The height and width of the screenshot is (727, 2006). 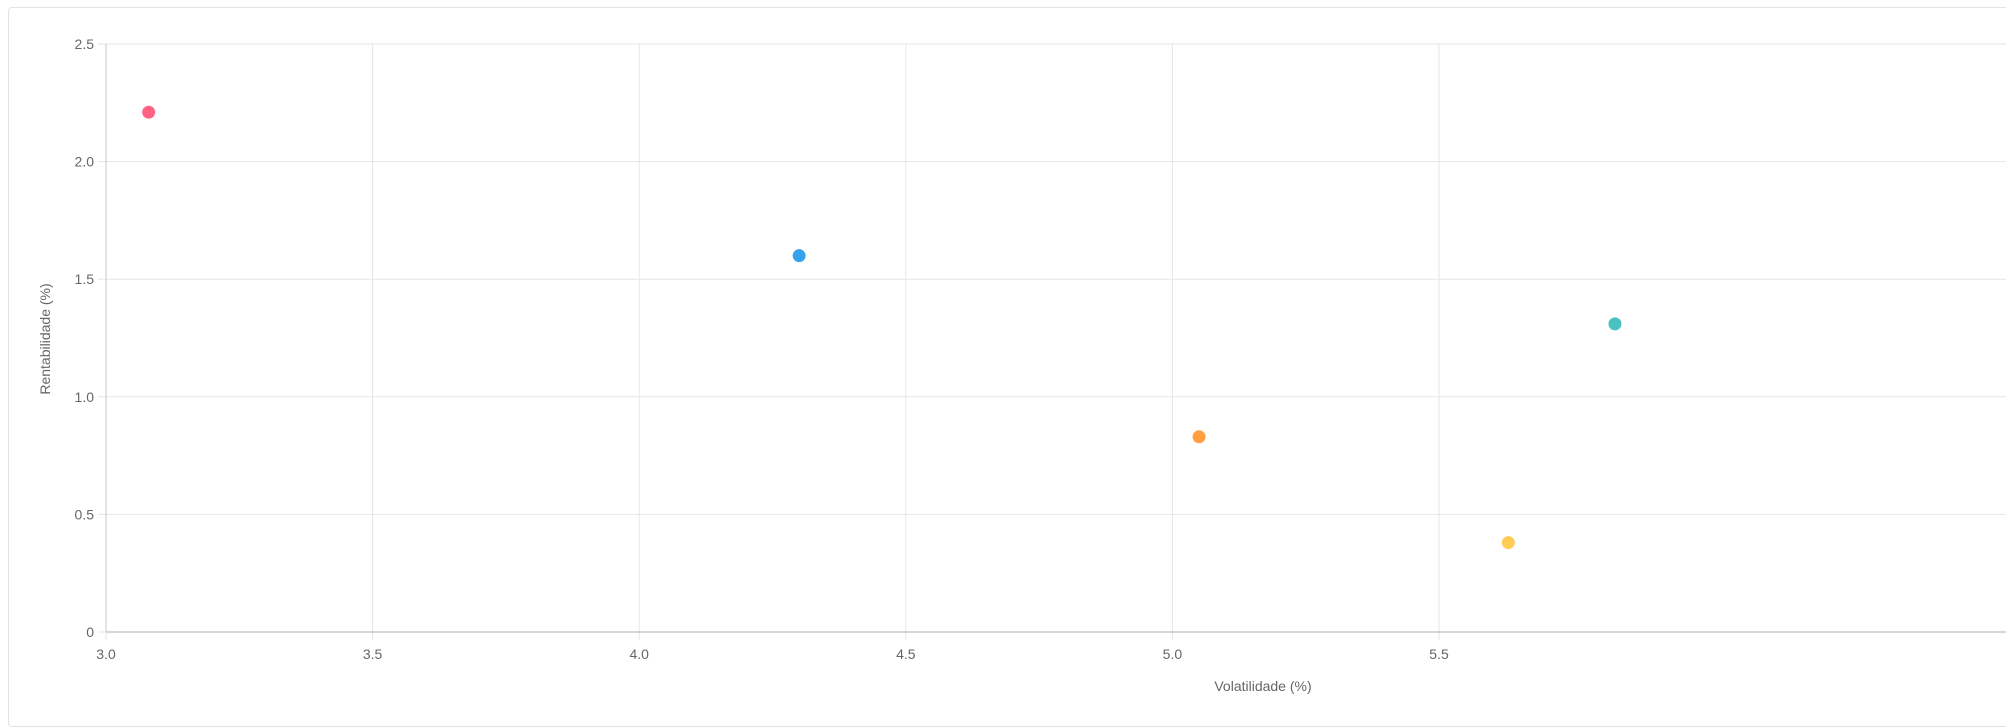 I want to click on y-tick-label: 0.5, so click(x=85, y=514).